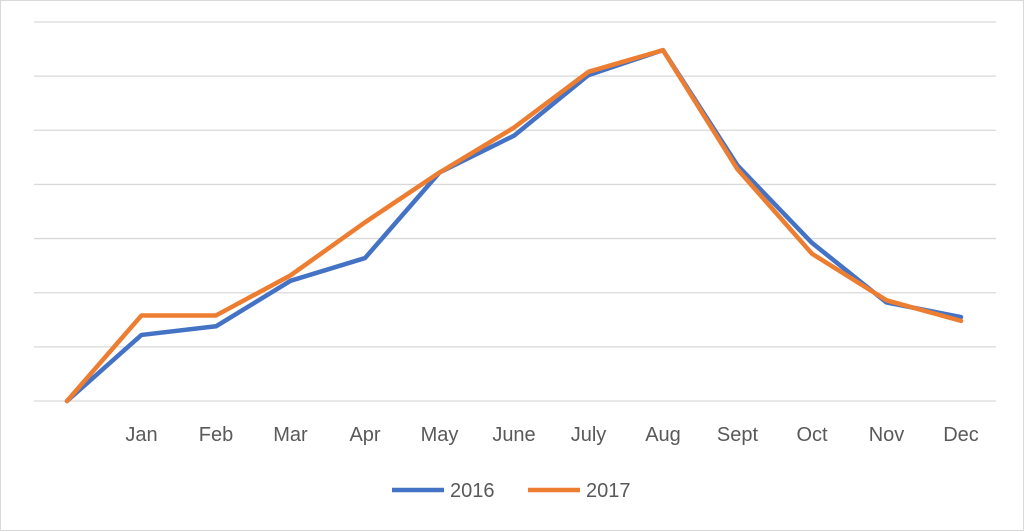  What do you see at coordinates (887, 435) in the screenshot?
I see `x-tick-label: Nov` at bounding box center [887, 435].